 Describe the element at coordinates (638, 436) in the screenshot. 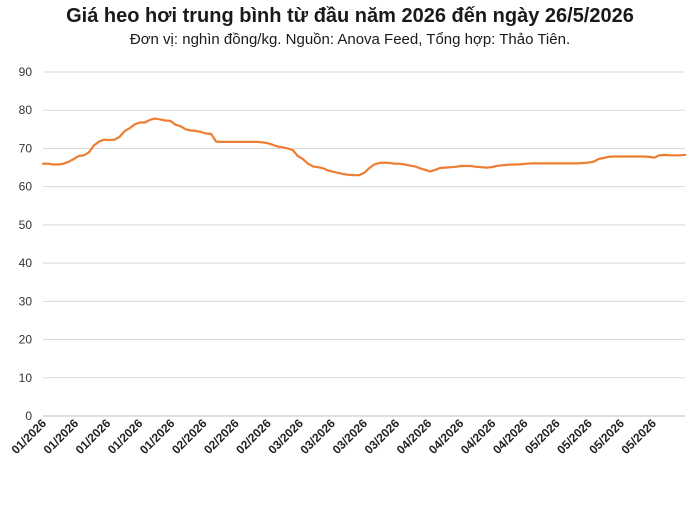

I see `x-tick-label: 05/2026` at that location.